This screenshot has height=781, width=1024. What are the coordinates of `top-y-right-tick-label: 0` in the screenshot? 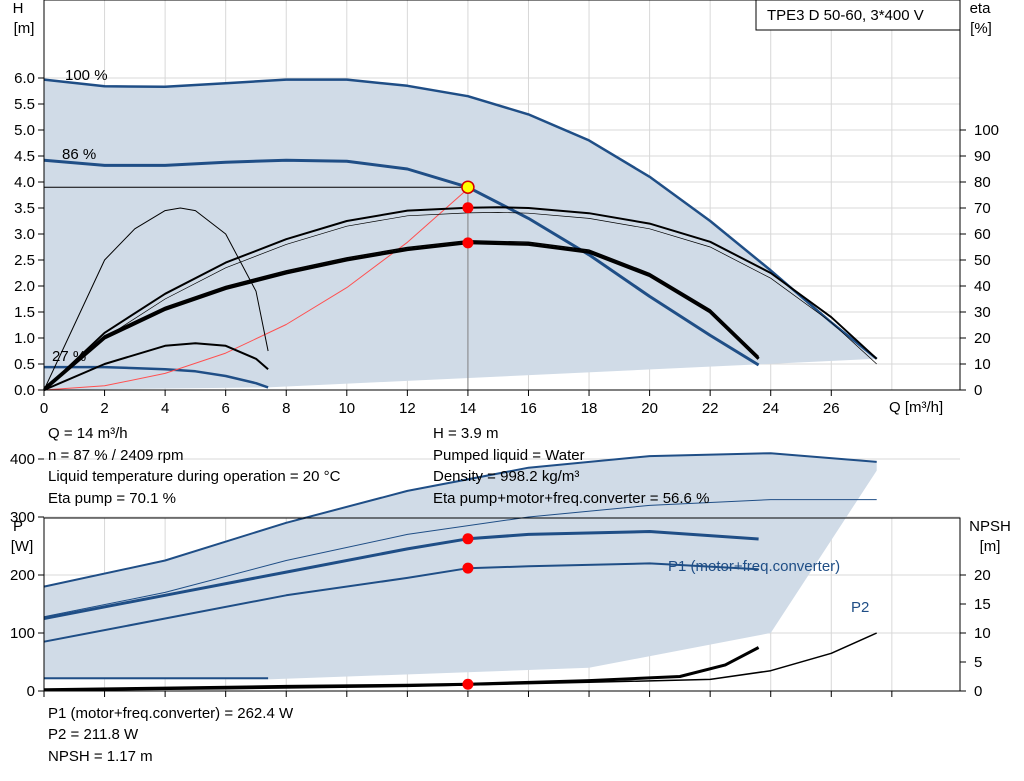 It's located at (978, 390).